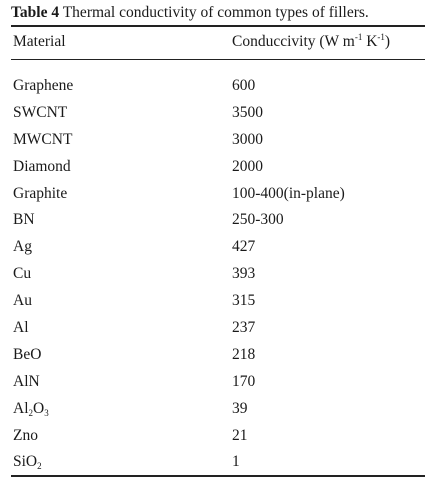 The width and height of the screenshot is (434, 479). I want to click on material-cell: Graphene, so click(43, 85).